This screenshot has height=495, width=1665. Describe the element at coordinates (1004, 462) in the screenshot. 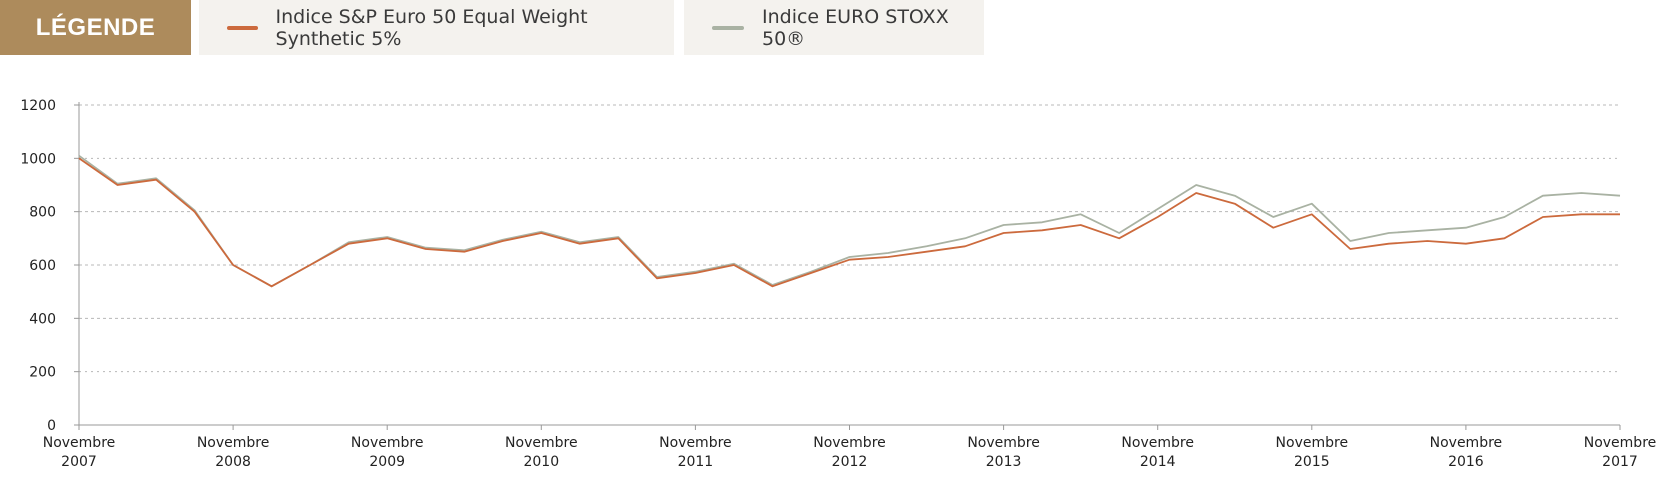

I see `x-tick-label-year: 2013` at that location.